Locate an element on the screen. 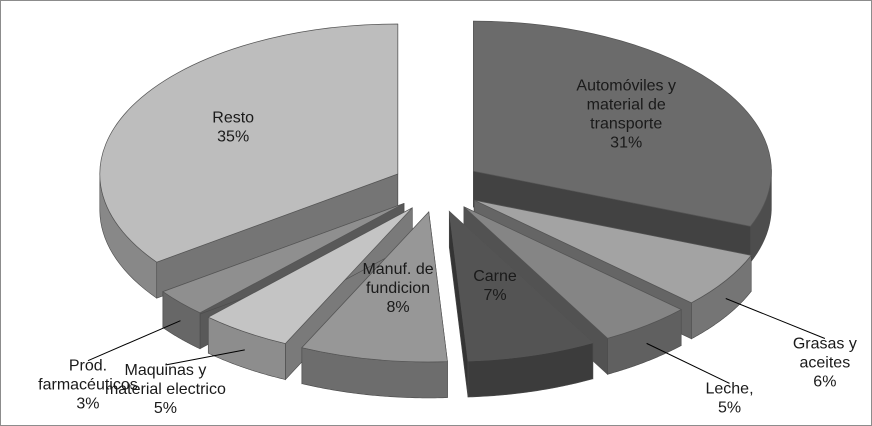 This screenshot has width=872, height=426. slice-name-label: Leche, is located at coordinates (729, 388).